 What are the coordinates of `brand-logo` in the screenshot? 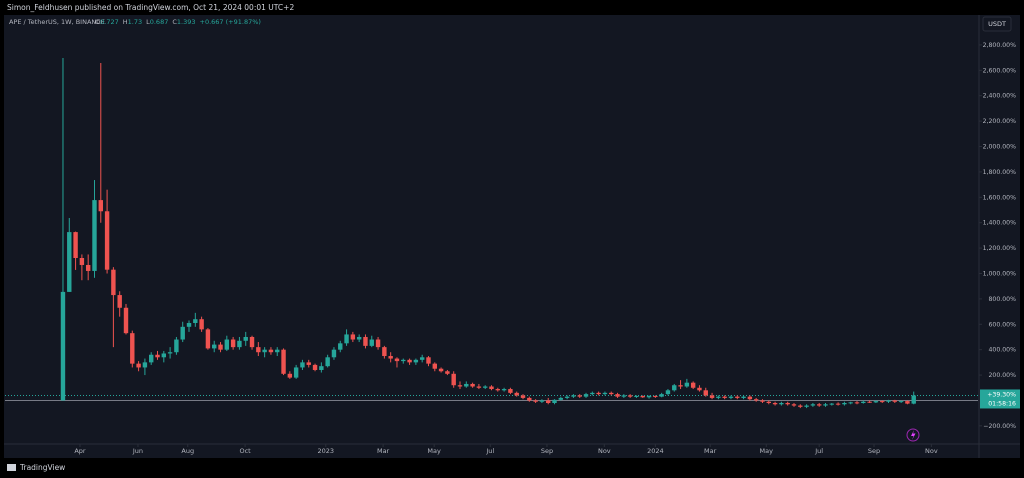 It's located at (11, 467).